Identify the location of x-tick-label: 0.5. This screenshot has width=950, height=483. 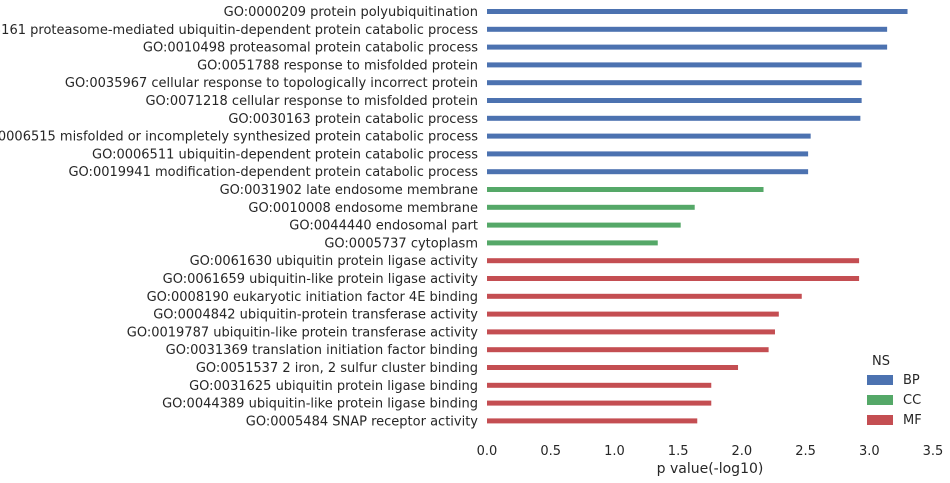
(550, 451).